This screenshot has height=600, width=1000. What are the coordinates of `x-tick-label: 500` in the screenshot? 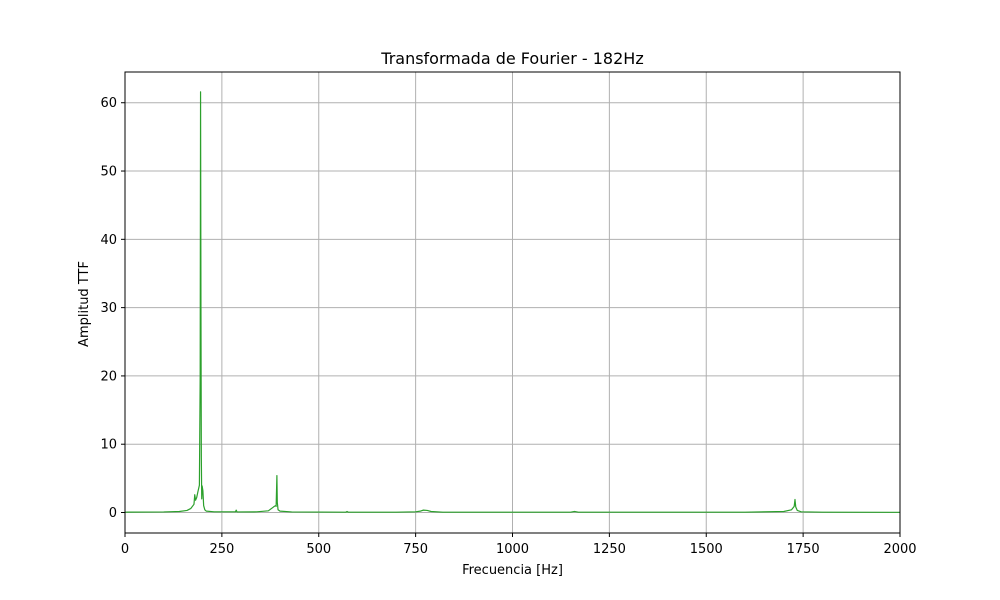 It's located at (318, 549).